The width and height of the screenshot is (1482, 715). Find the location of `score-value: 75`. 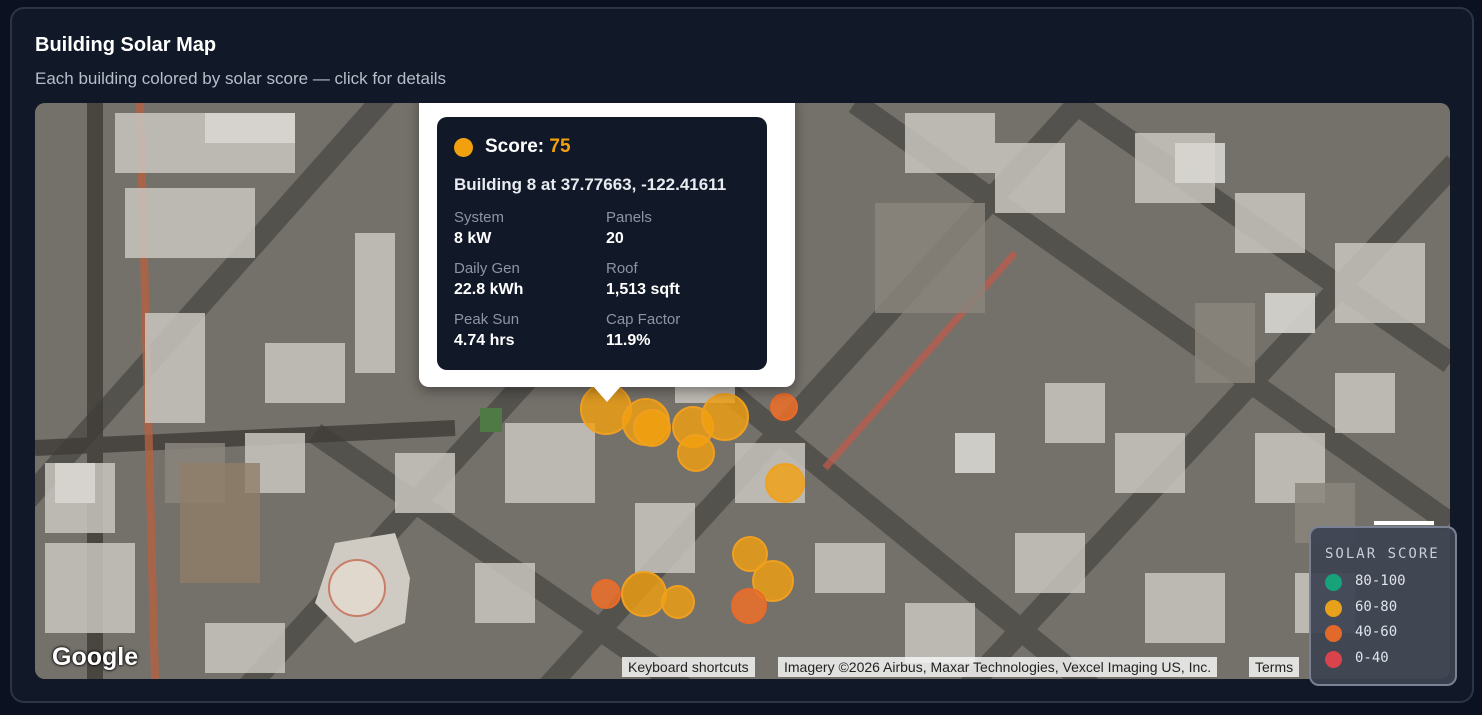

score-value: 75 is located at coordinates (560, 146).